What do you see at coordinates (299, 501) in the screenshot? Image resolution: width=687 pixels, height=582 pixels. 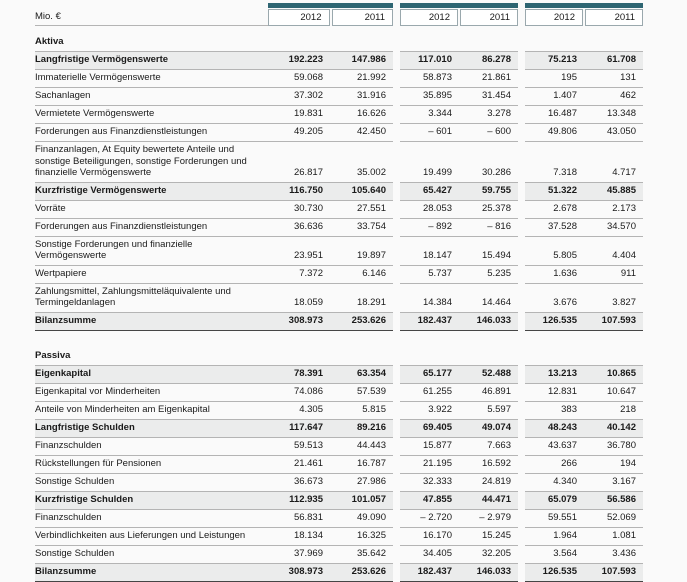 I see `row-value: 112.935` at bounding box center [299, 501].